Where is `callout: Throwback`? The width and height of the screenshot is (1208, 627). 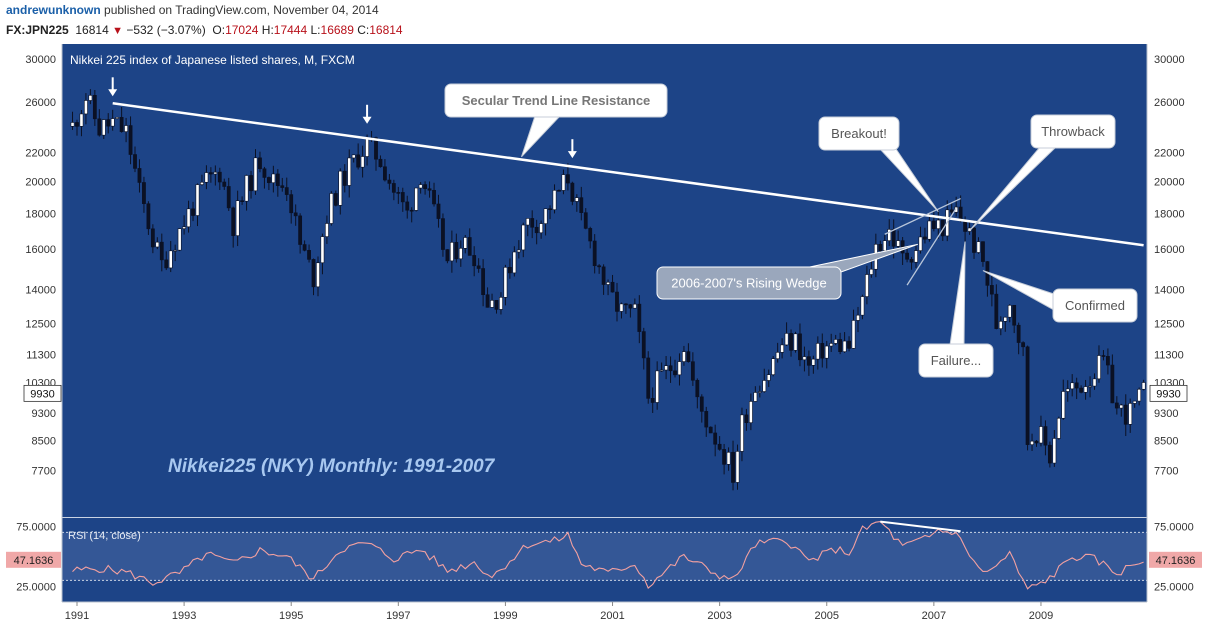 callout: Throwback is located at coordinates (1042, 173).